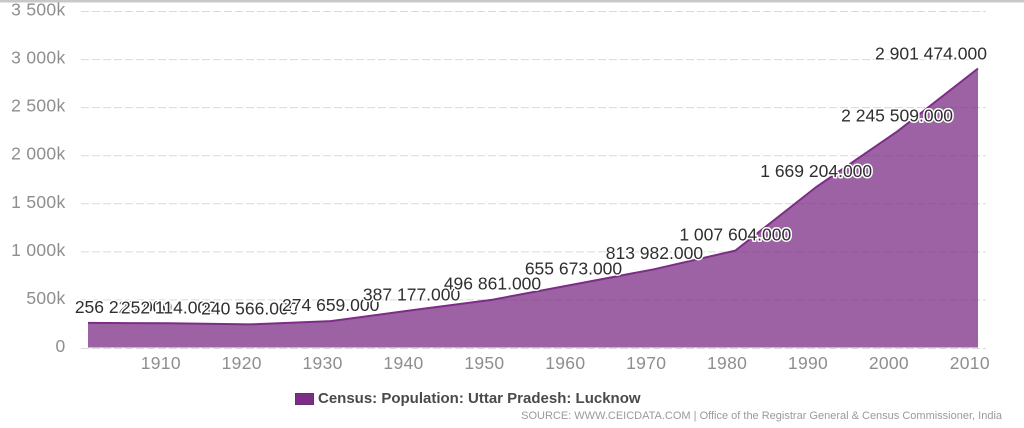 The image size is (1024, 428). Describe the element at coordinates (38, 58) in the screenshot. I see `svg-text: 3 000k` at that location.